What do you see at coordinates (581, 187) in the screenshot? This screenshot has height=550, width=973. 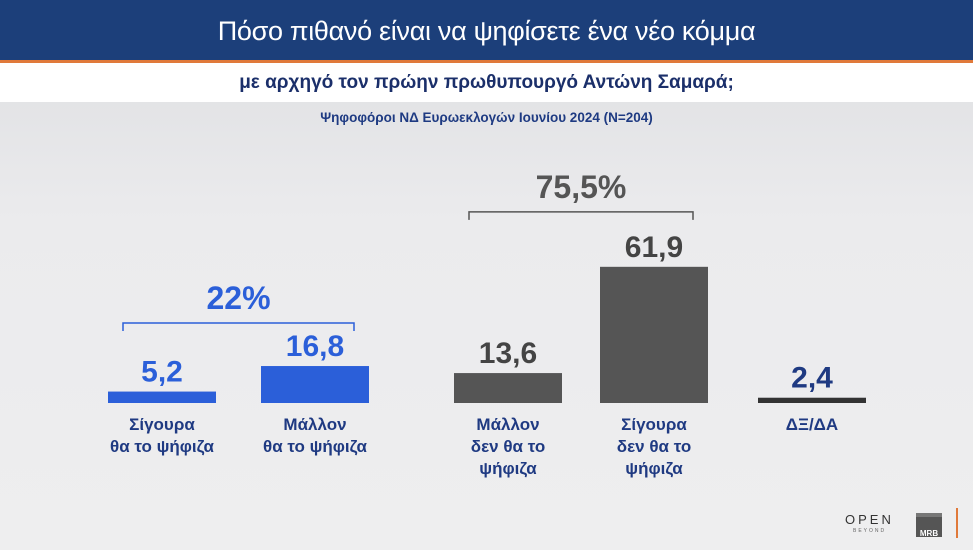 I see `group-total-label: 75,5%` at bounding box center [581, 187].